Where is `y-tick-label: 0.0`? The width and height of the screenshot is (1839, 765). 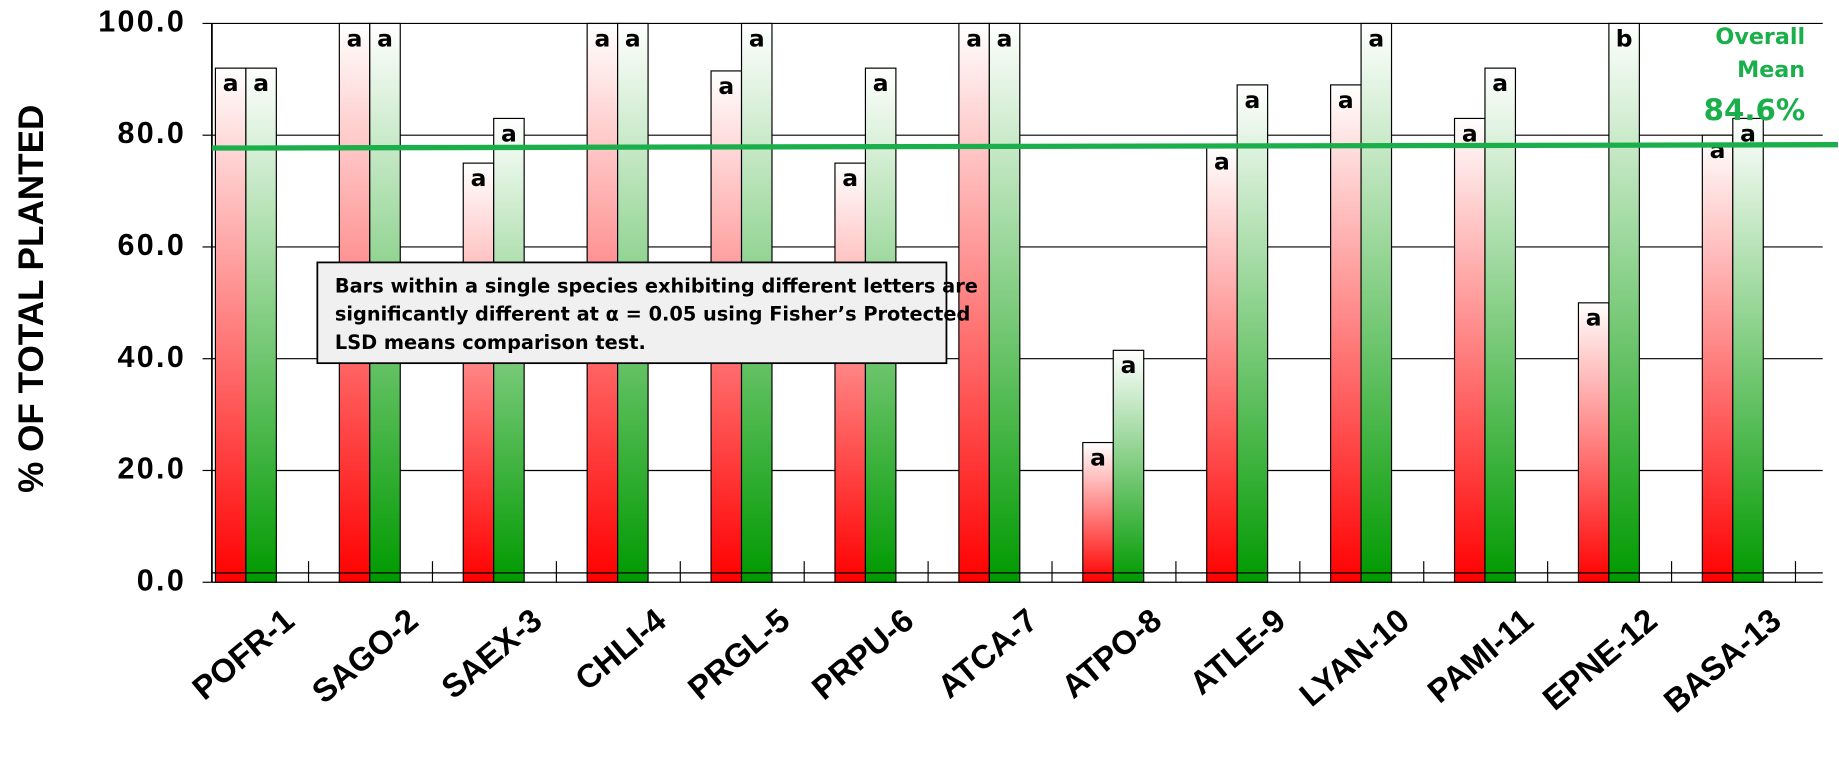 y-tick-label: 0.0 is located at coordinates (161, 580).